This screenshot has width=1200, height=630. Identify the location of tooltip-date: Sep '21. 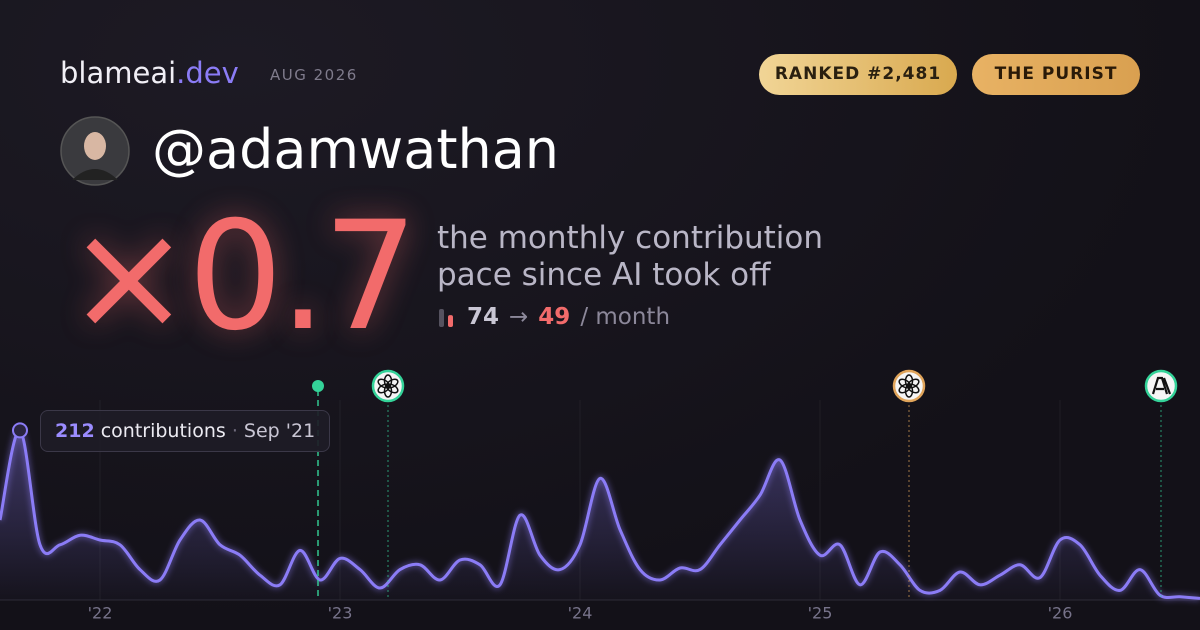
(279, 431).